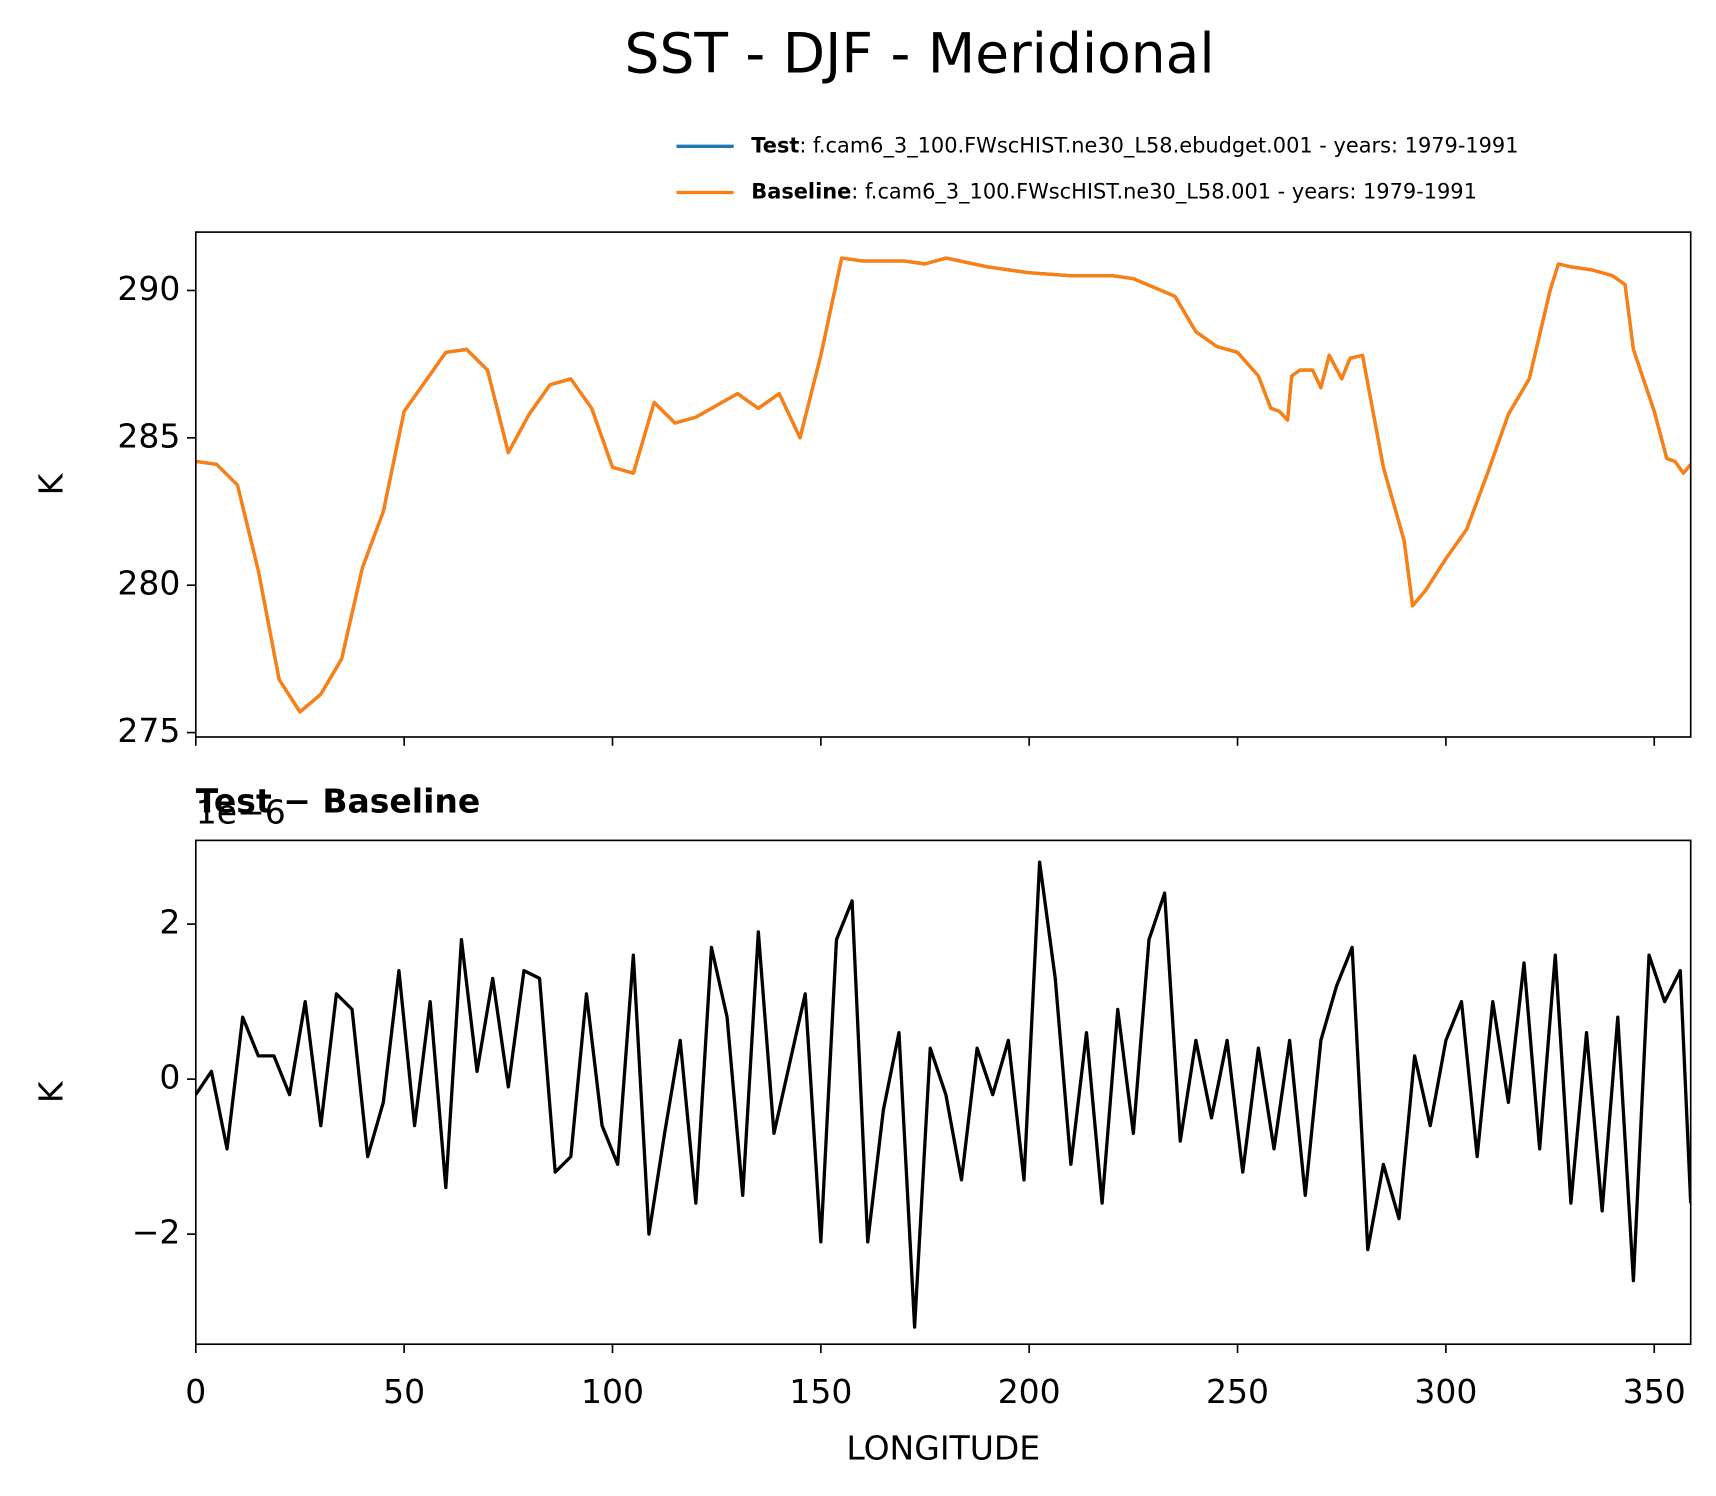  I want to click on figure-title: SST - DJF - Meridional, so click(920, 53).